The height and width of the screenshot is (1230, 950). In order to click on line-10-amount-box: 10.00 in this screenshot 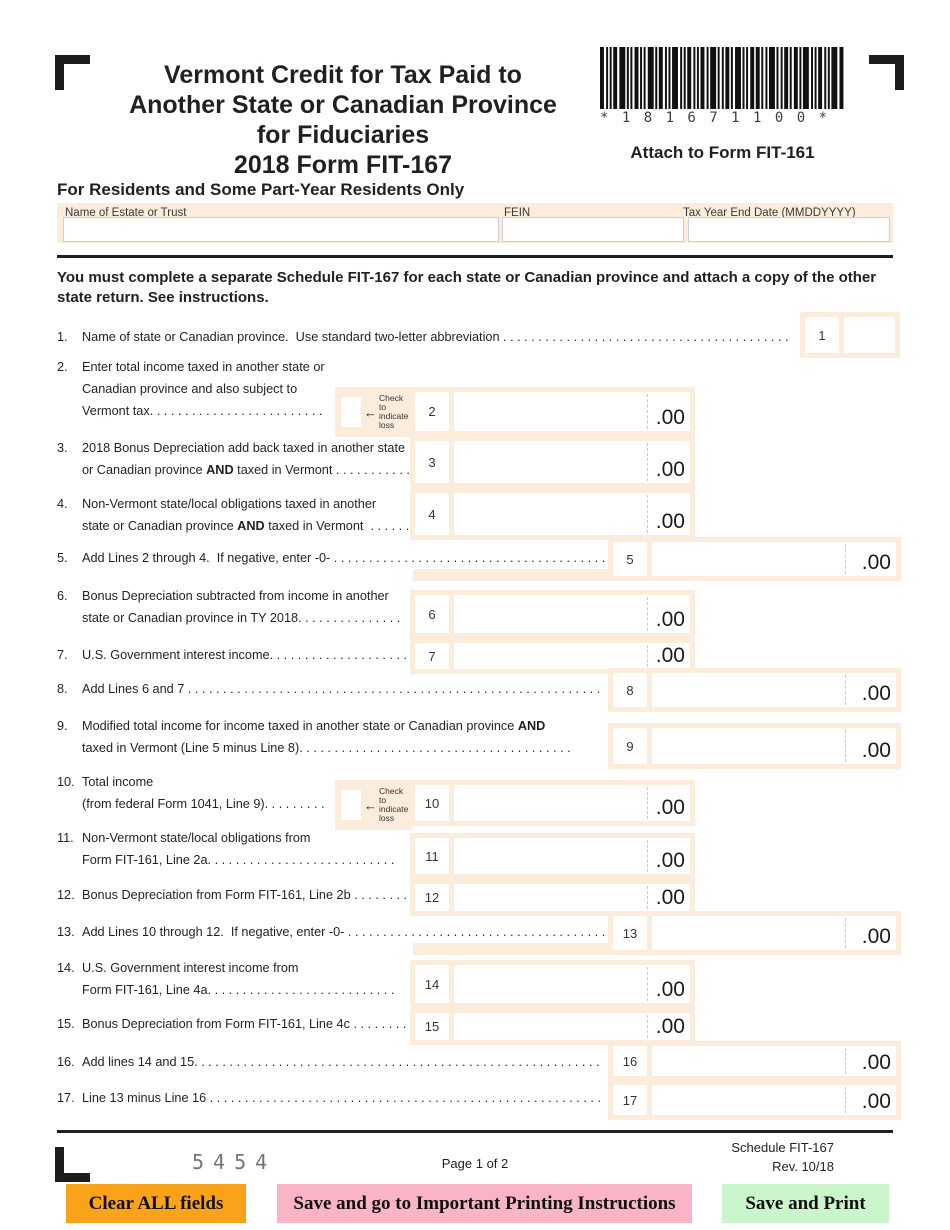, I will do `click(552, 803)`.